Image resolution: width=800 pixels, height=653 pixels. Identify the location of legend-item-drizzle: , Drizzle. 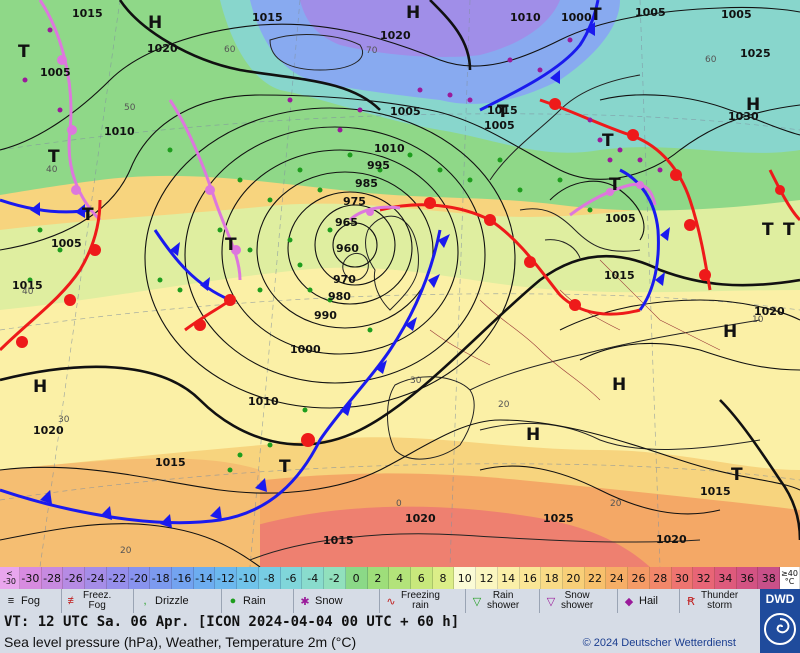
(178, 601).